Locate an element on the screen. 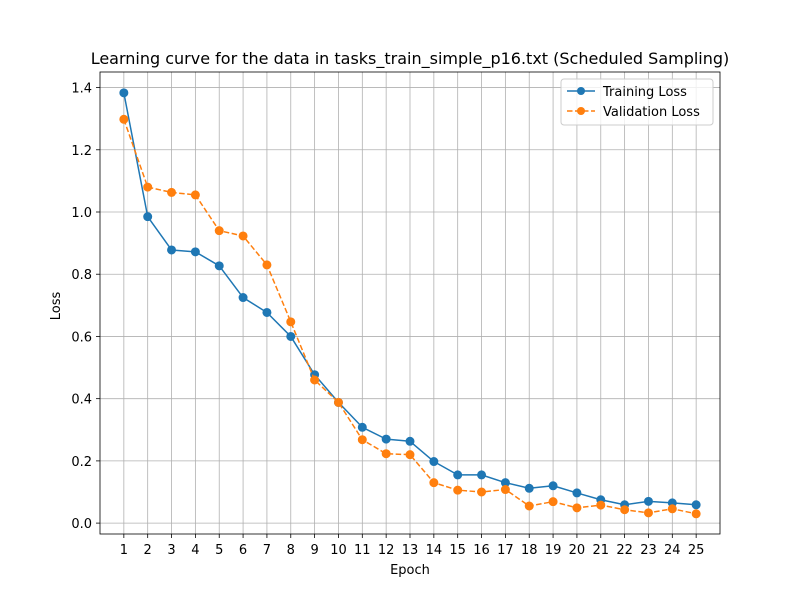 The image size is (800, 600). legend-item: Training Loss is located at coordinates (627, 92).